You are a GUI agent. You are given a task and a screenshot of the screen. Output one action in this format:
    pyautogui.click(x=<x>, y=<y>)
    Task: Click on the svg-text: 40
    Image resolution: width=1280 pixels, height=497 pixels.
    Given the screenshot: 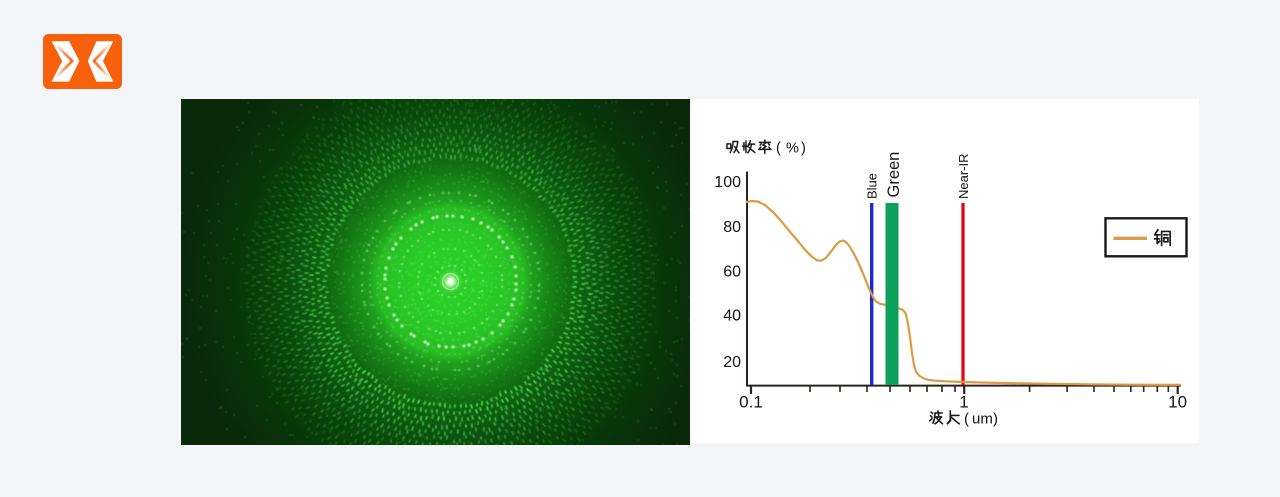 What is the action you would take?
    pyautogui.click(x=732, y=315)
    